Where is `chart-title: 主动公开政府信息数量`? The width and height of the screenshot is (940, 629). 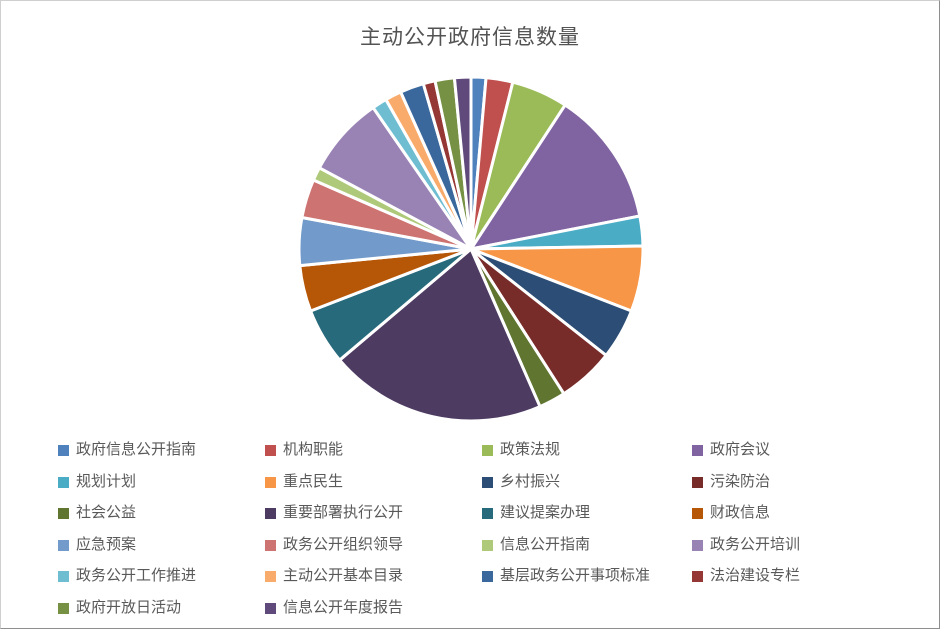 chart-title: 主动公开政府信息数量 is located at coordinates (470, 37).